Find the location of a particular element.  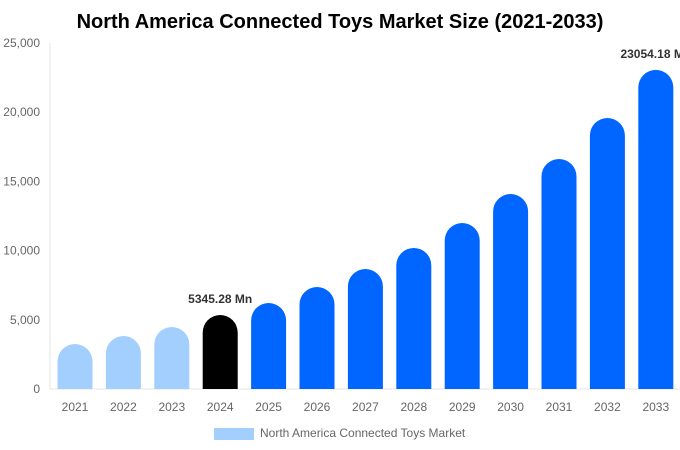

y-tick-label: 5,000 is located at coordinates (25, 320).